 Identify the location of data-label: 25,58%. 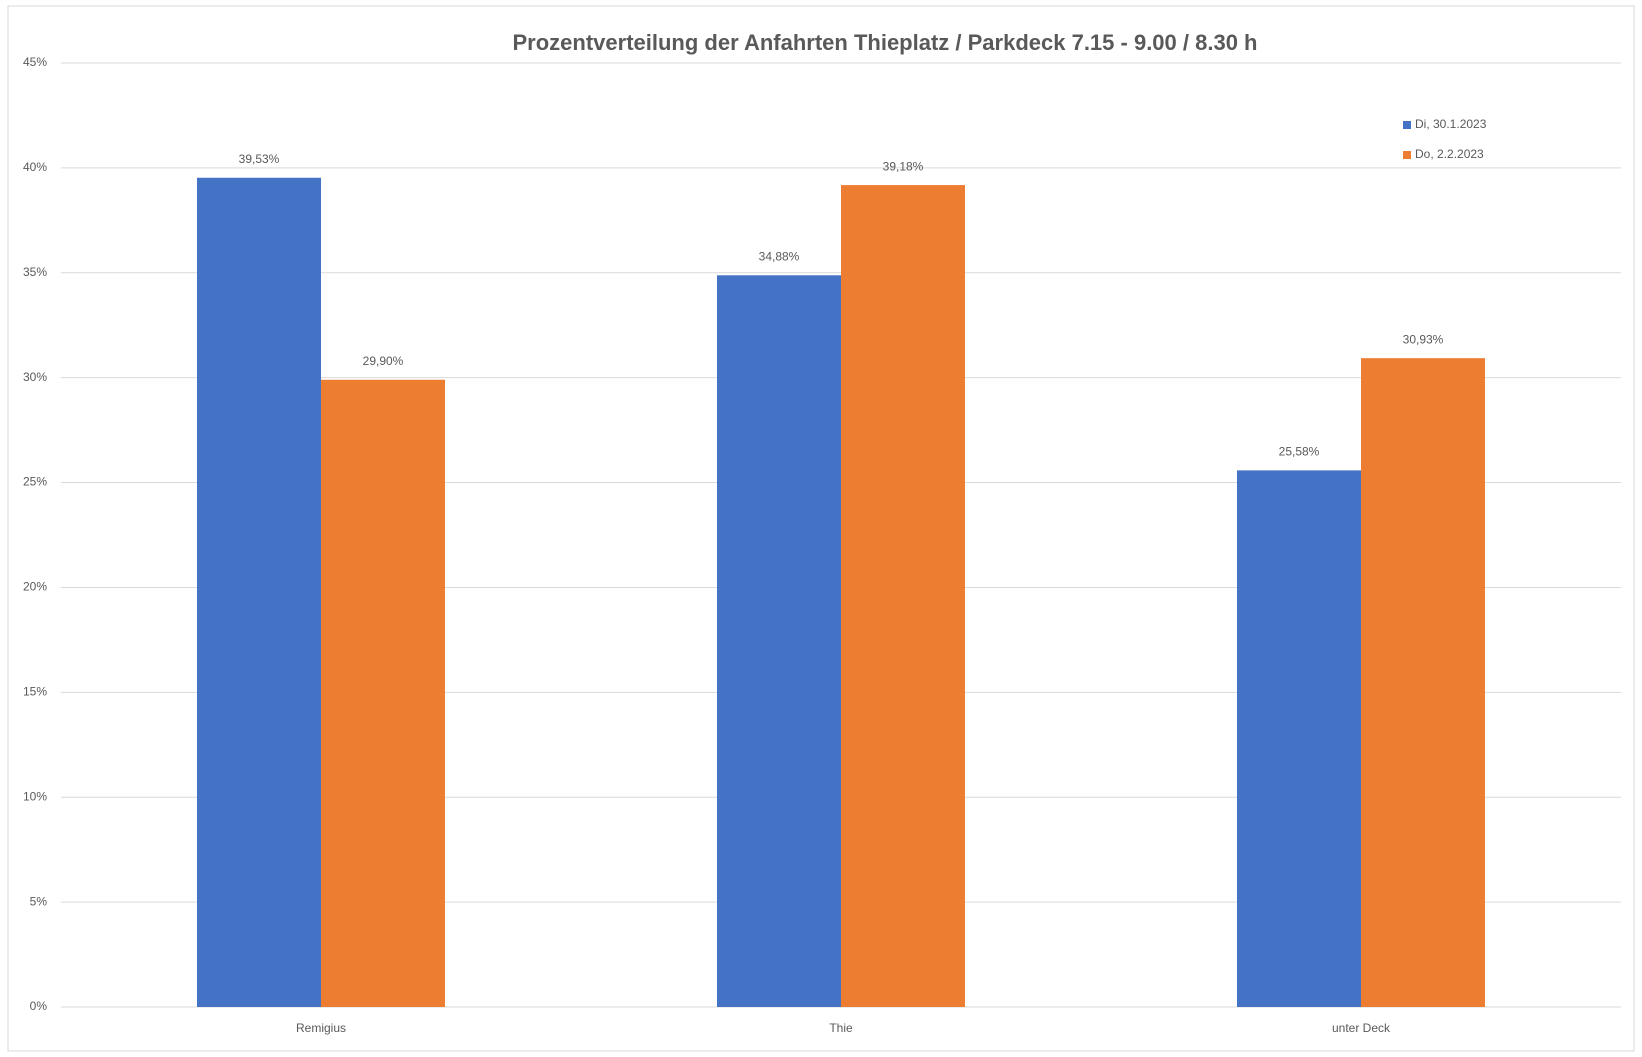
(1299, 452).